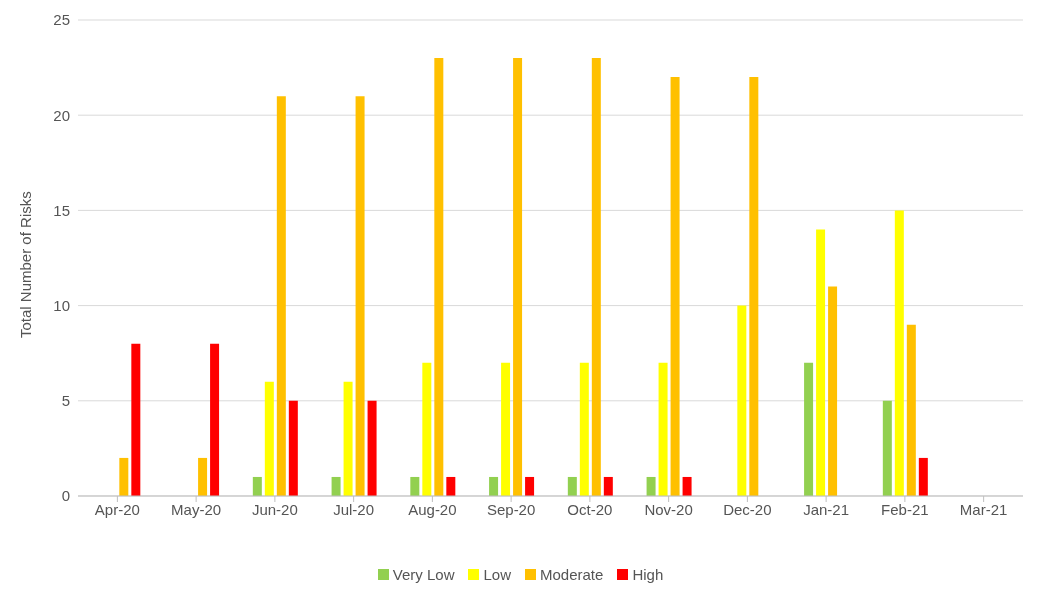 Image resolution: width=1038 pixels, height=597 pixels. I want to click on legend-label: Low, so click(497, 574).